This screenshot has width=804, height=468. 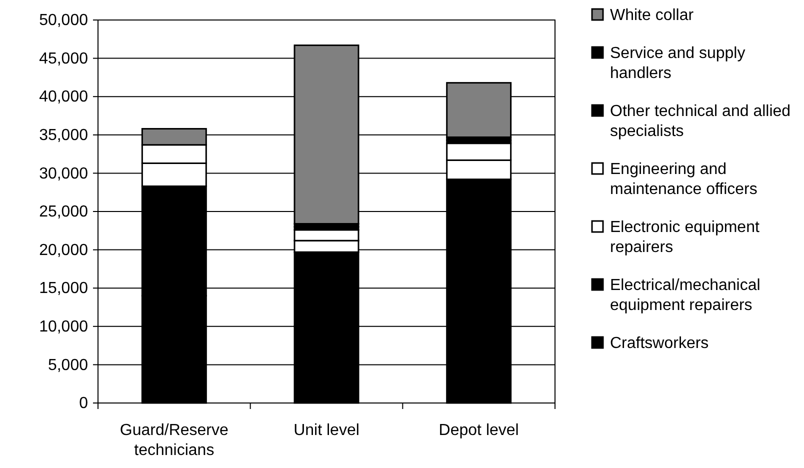 What do you see at coordinates (327, 430) in the screenshot?
I see `x-tick-label: Unit level` at bounding box center [327, 430].